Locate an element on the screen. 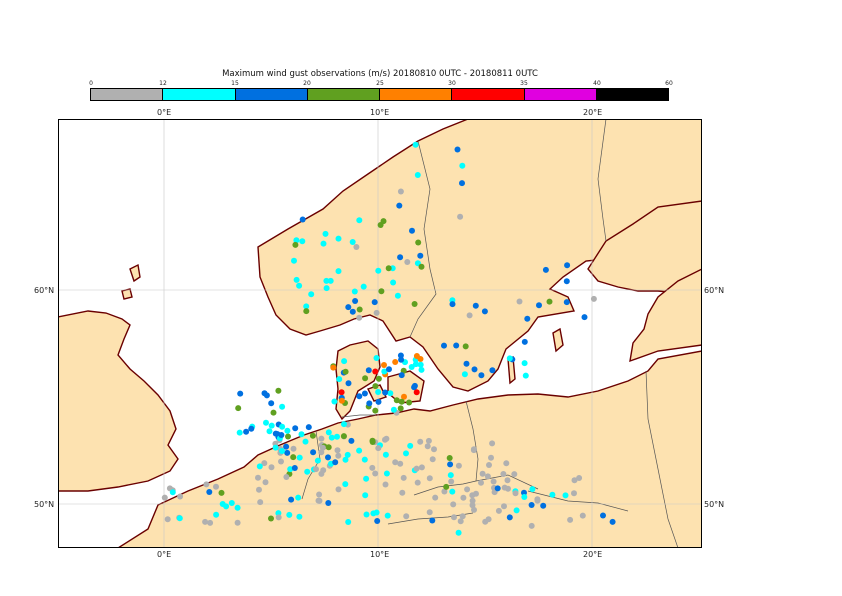 The height and width of the screenshot is (596, 842). top-label-0E: 0°E is located at coordinates (164, 112).